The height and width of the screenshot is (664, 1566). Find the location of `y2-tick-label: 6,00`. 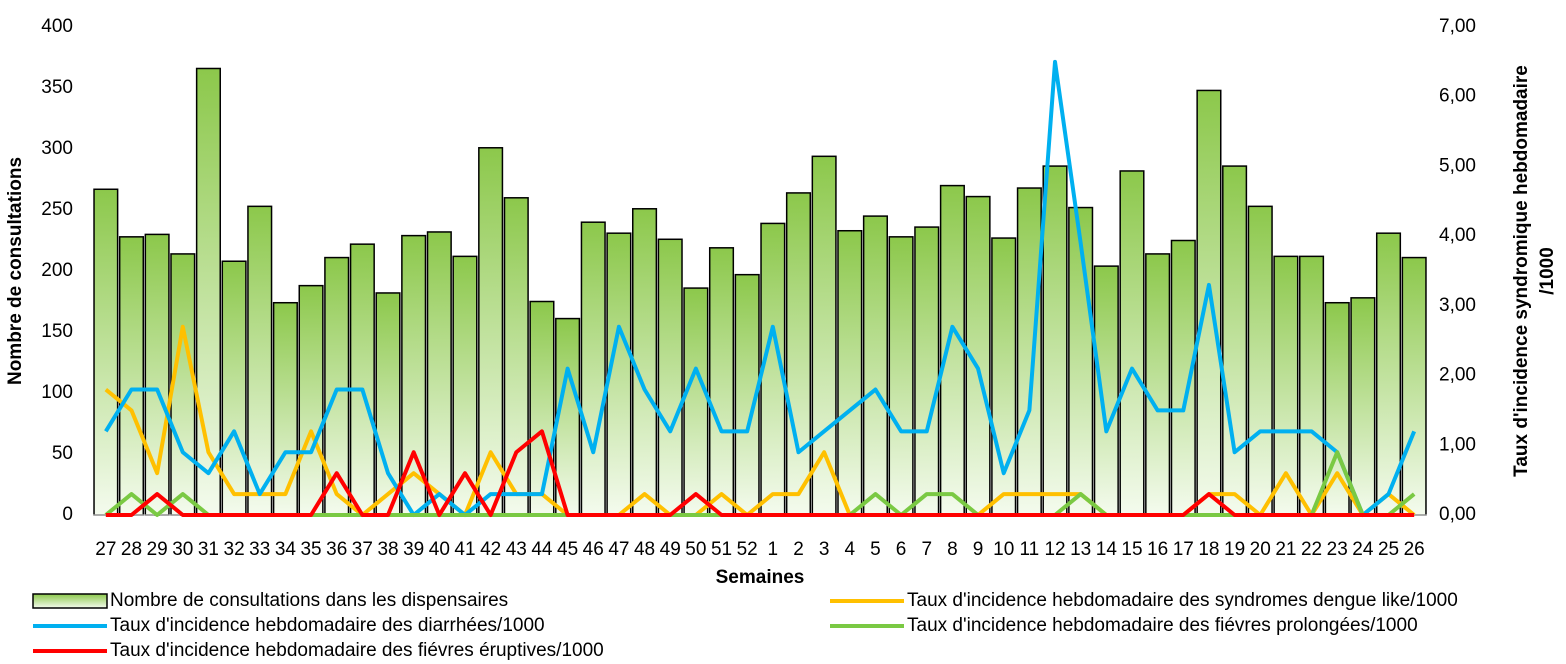

y2-tick-label: 6,00 is located at coordinates (1457, 96).